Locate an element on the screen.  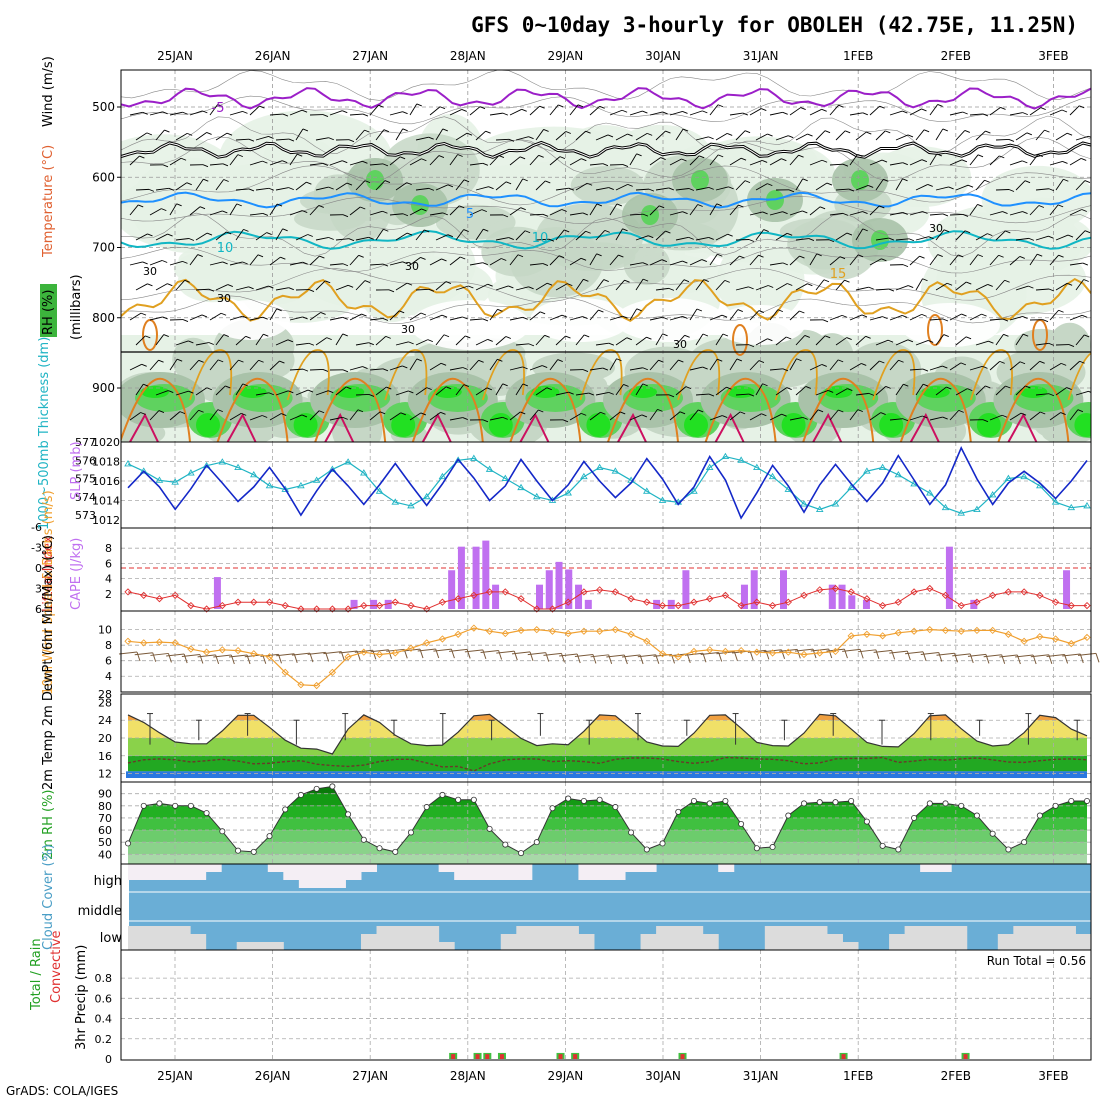
thickness-tick-label: 573 is located at coordinates (85, 515).